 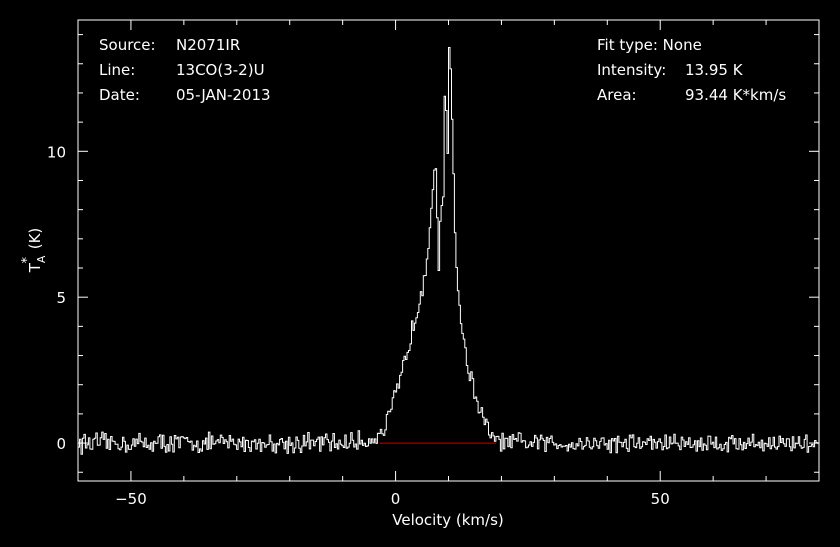 I want to click on source-value: N2071IR, so click(x=208, y=45).